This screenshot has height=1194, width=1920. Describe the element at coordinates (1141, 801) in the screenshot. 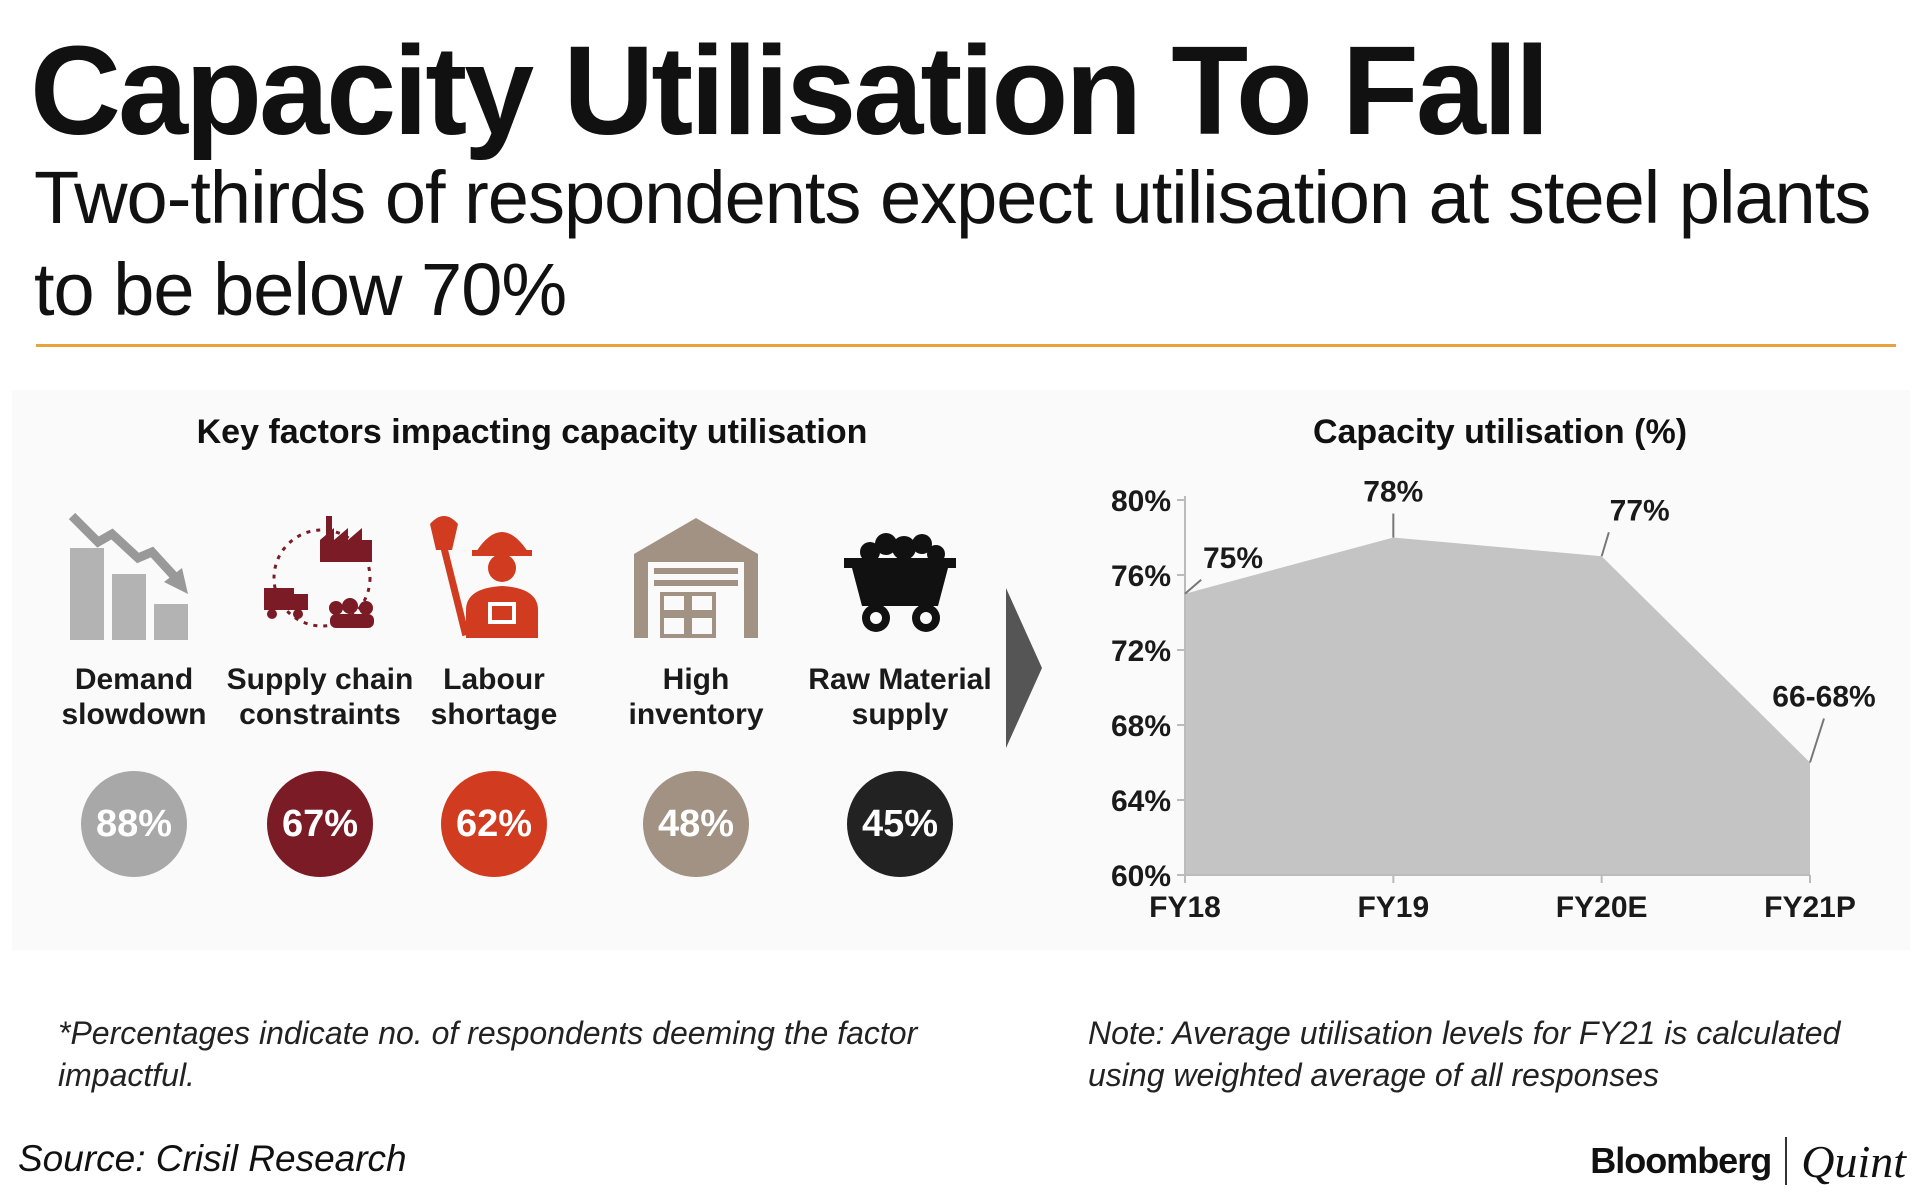

I see `y-tick-label: 64%` at that location.